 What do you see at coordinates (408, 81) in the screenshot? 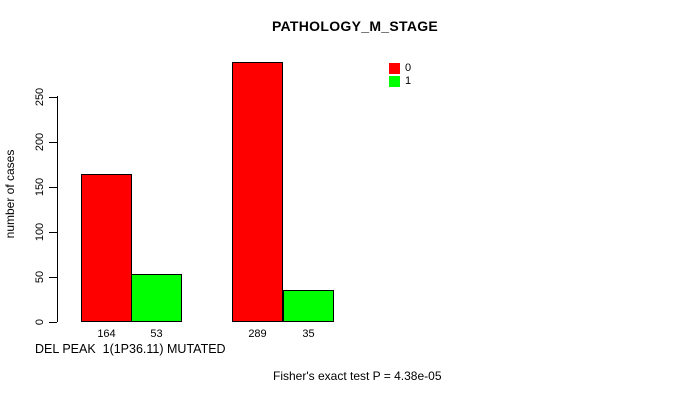
I see `legend-entry-label: 1` at bounding box center [408, 81].